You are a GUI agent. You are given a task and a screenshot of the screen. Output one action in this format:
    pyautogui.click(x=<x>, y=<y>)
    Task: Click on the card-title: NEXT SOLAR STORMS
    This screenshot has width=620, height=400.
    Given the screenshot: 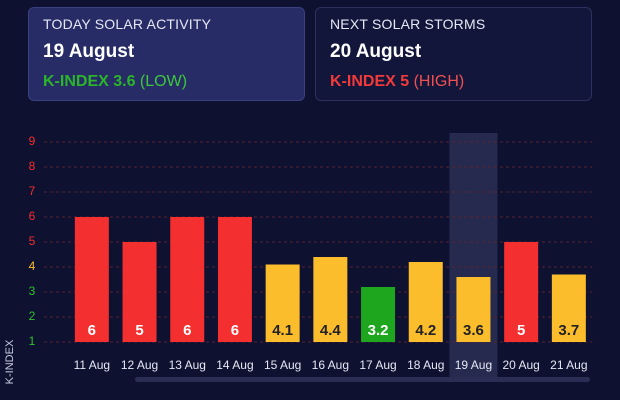 What is the action you would take?
    pyautogui.click(x=408, y=24)
    